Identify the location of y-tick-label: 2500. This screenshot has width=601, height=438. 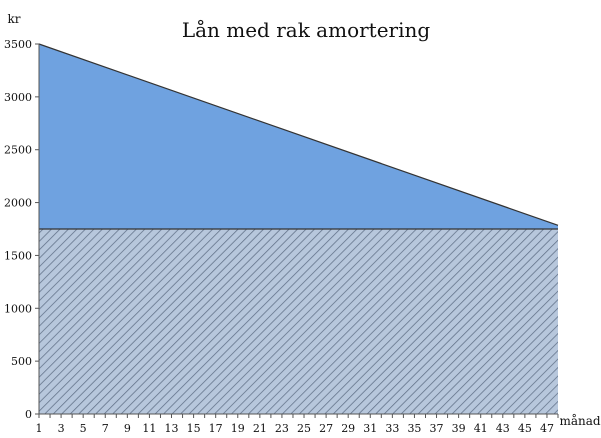
(18, 150).